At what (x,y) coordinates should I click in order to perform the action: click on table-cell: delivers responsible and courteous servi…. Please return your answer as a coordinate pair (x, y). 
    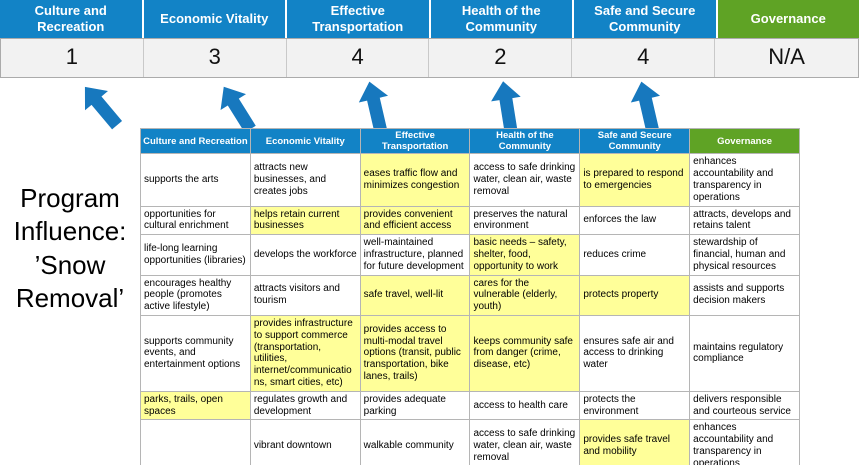
    Looking at the image, I should click on (744, 405).